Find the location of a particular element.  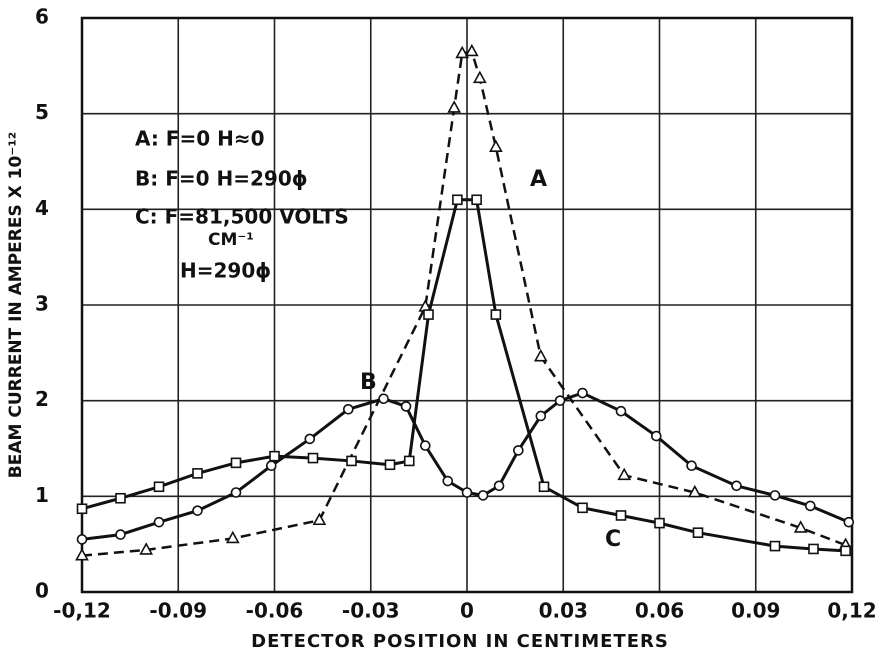

y-tick-label: 4 is located at coordinates (42, 208).